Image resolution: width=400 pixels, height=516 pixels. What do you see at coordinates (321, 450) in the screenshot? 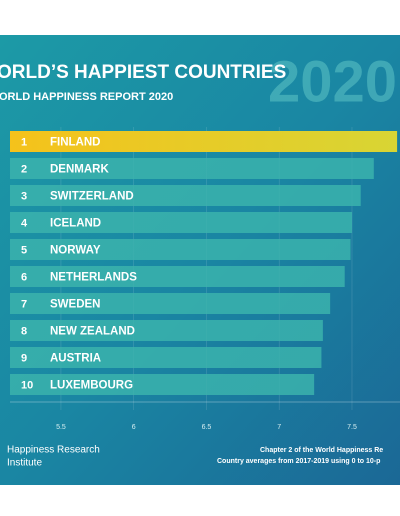
I see `note: Chapter 2 of the World Happiness Re` at bounding box center [321, 450].